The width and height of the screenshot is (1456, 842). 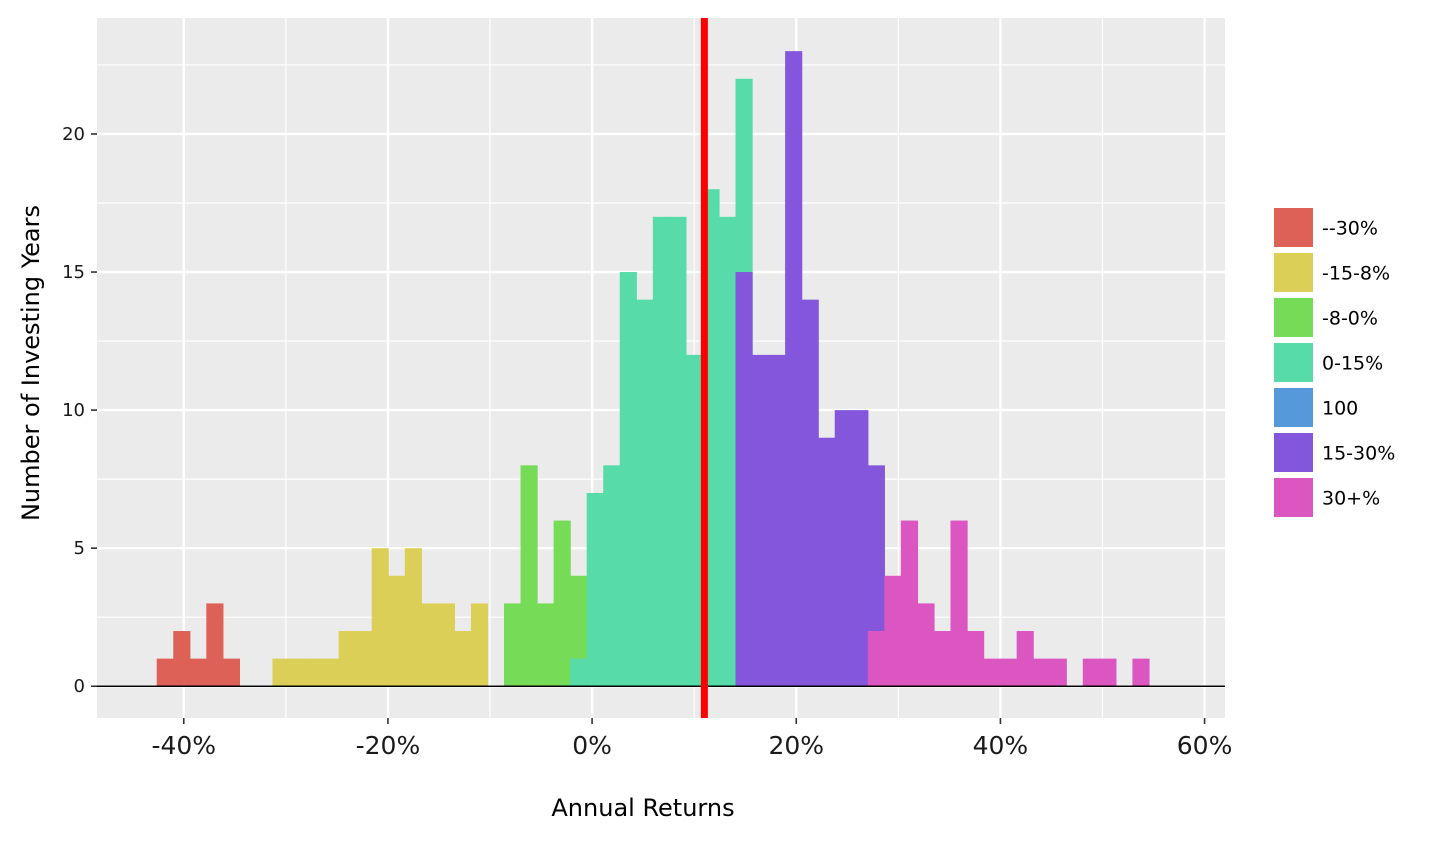 What do you see at coordinates (73, 272) in the screenshot?
I see `y-tick-label: 15` at bounding box center [73, 272].